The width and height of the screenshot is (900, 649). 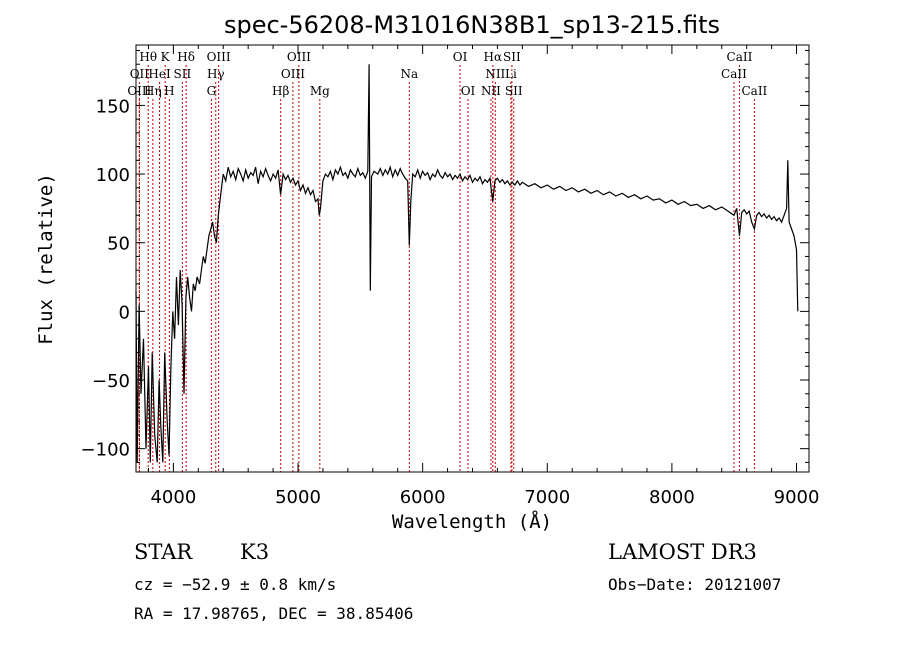 What do you see at coordinates (186, 57) in the screenshot?
I see `spectral-line-label: Hδ` at bounding box center [186, 57].